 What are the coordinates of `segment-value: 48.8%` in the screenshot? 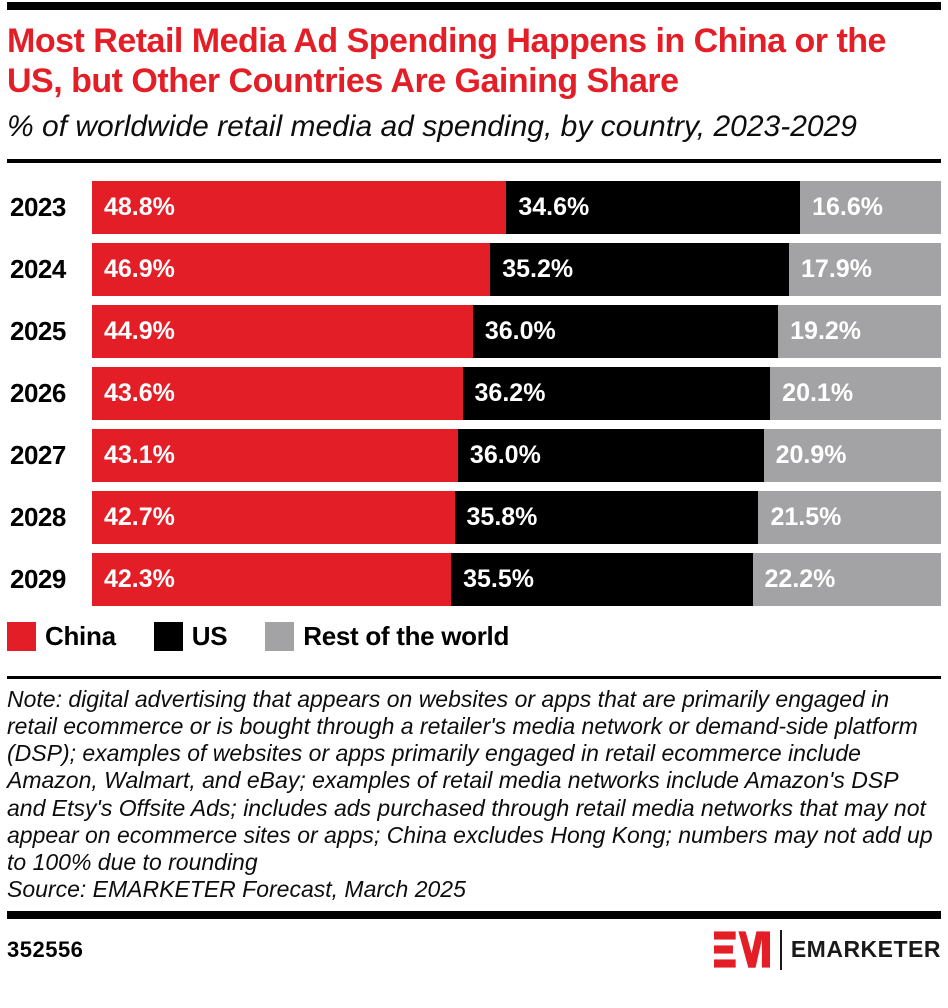 It's located at (139, 206).